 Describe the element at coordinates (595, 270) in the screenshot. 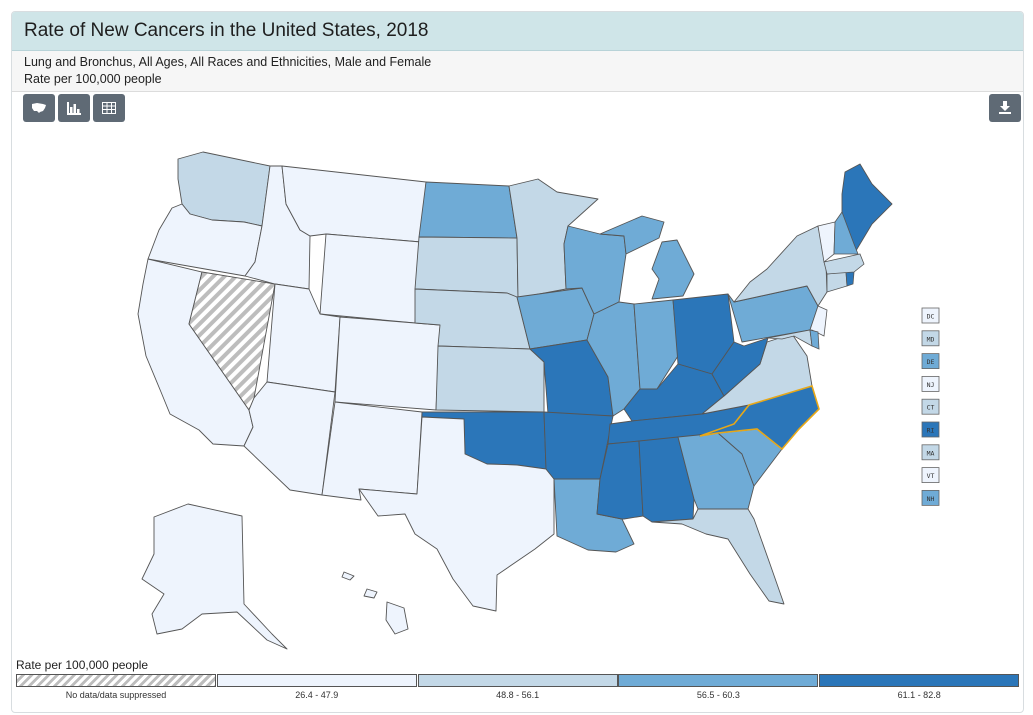

I see `state-WI` at that location.